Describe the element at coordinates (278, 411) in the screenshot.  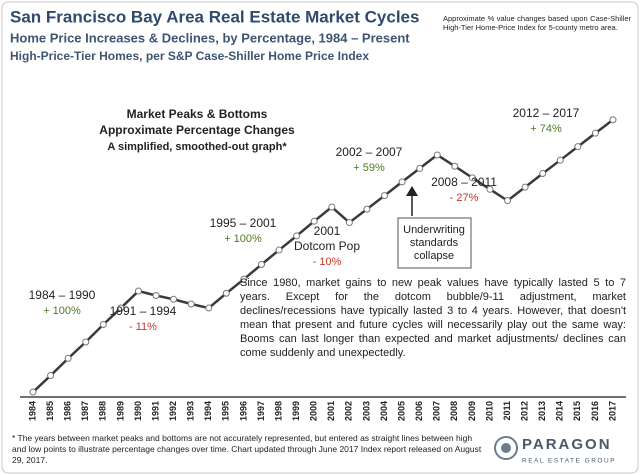
I see `x-tick-label: 1998` at that location.